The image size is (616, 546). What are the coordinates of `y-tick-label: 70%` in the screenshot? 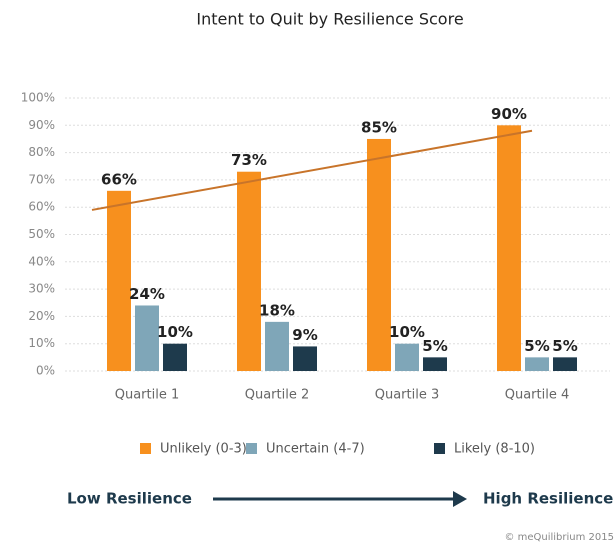 It's located at (41, 179).